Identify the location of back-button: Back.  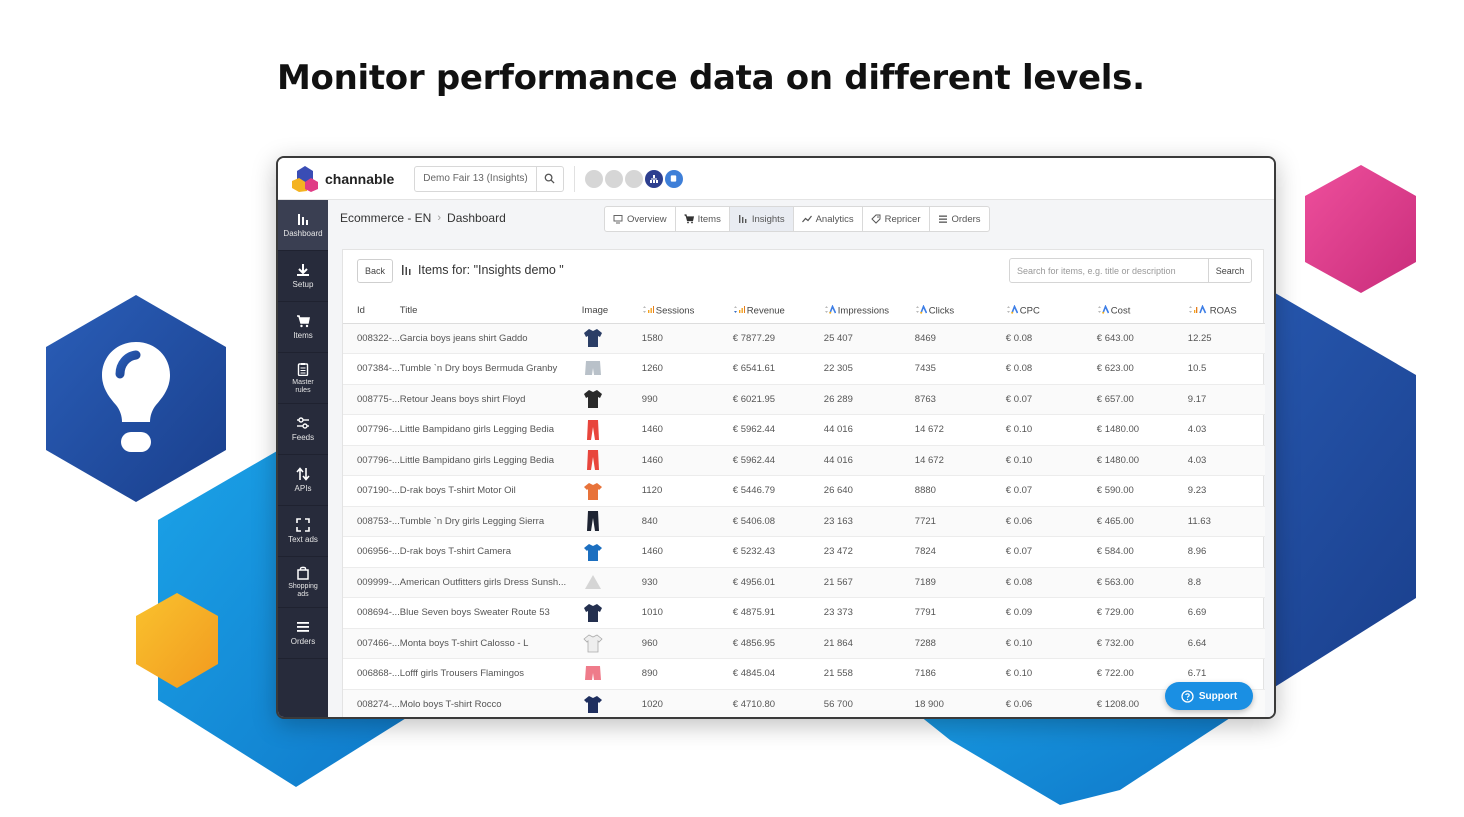
(375, 271).